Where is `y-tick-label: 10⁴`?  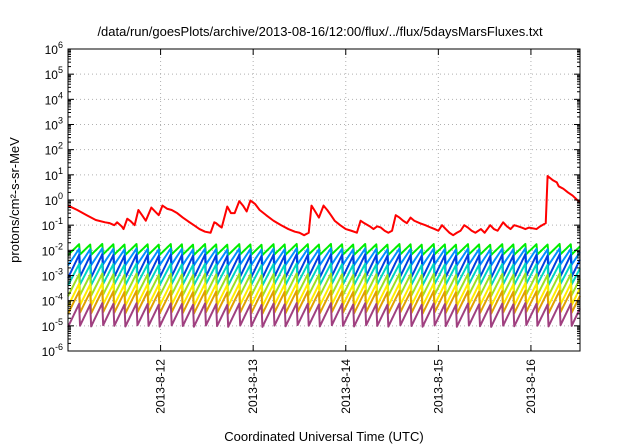 y-tick-label: 10⁴ is located at coordinates (54, 98).